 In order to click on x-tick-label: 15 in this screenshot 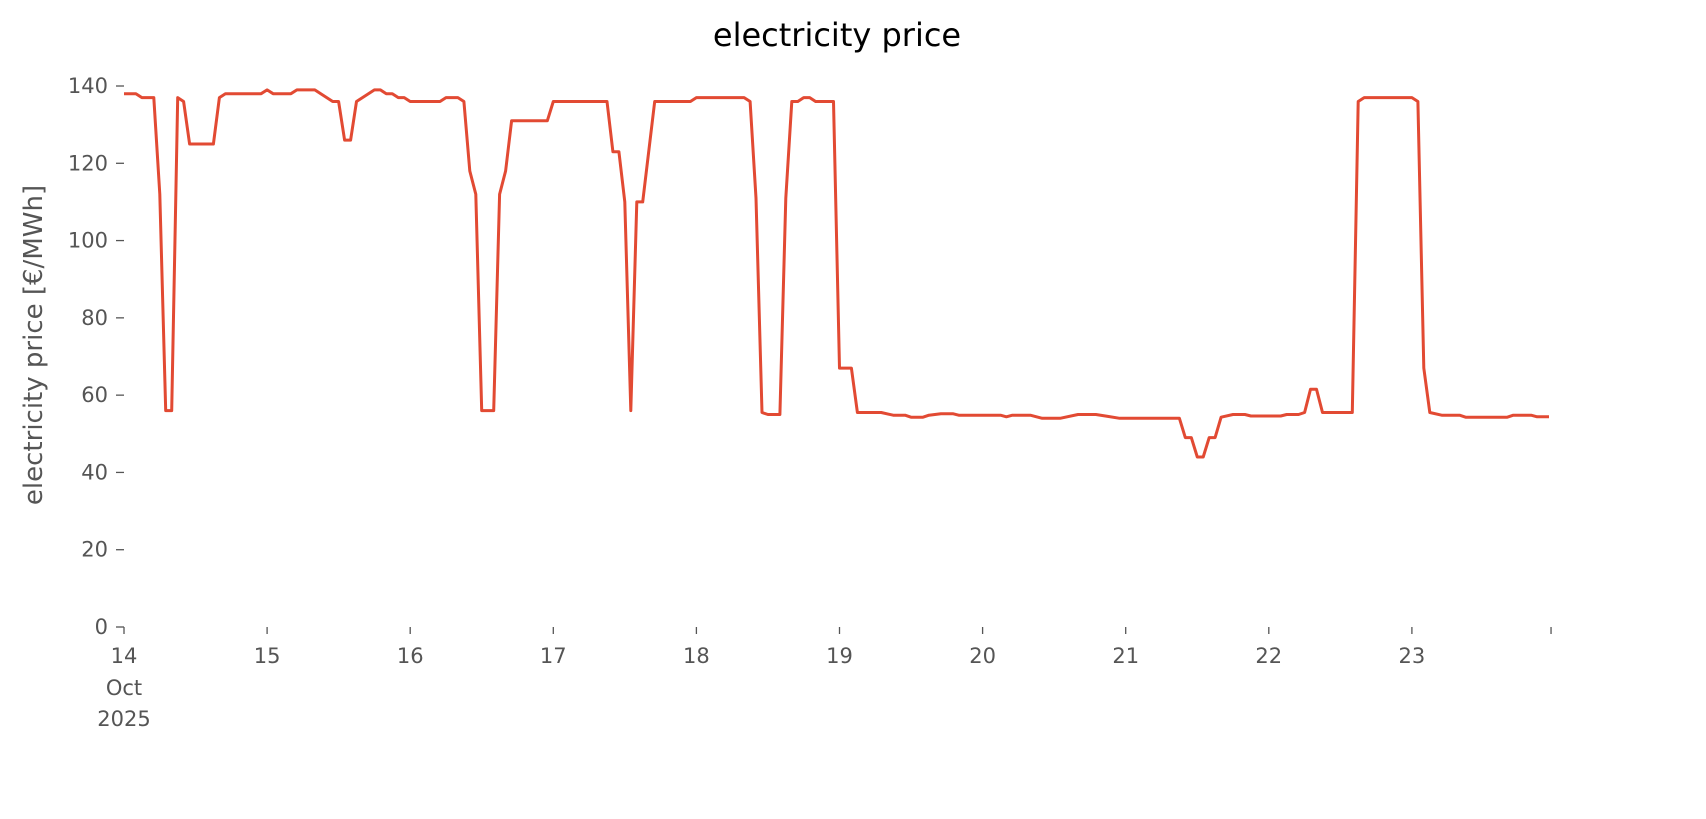, I will do `click(267, 656)`.